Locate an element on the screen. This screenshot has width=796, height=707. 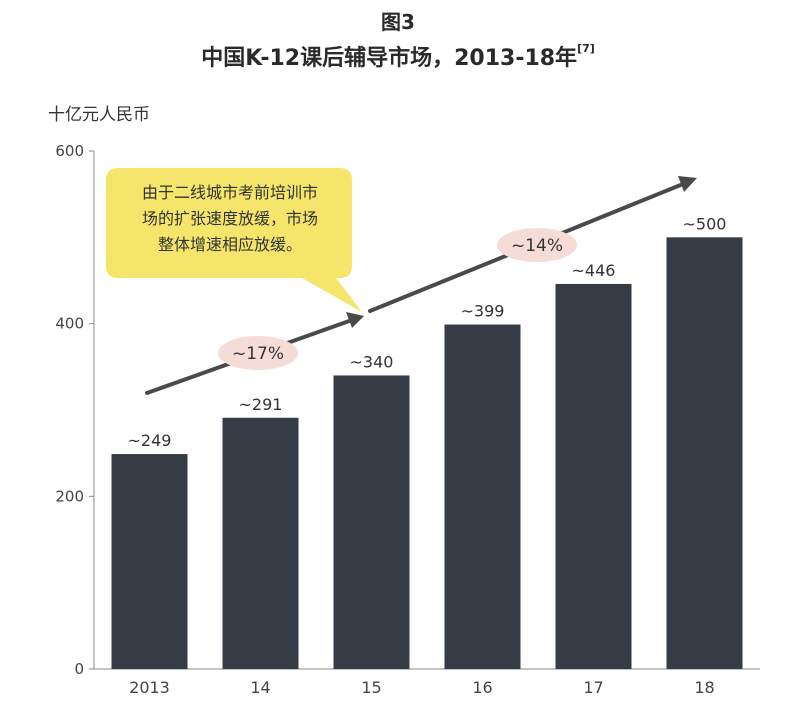
x-tick-label: 15 is located at coordinates (371, 687).